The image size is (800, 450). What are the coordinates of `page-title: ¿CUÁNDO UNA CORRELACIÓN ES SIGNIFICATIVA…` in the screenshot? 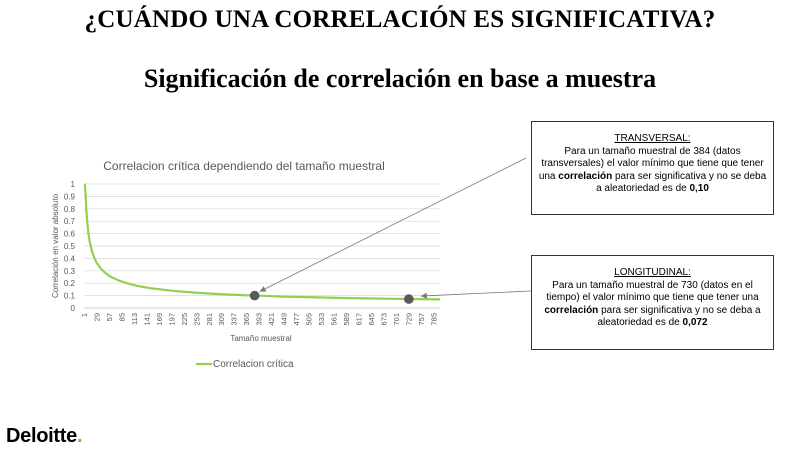 It's located at (400, 19).